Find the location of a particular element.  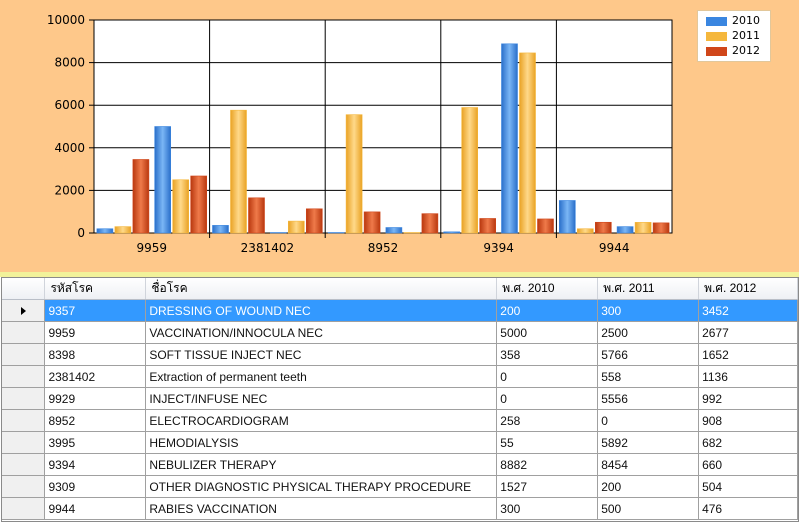

cell-code: 9394 is located at coordinates (95, 464).